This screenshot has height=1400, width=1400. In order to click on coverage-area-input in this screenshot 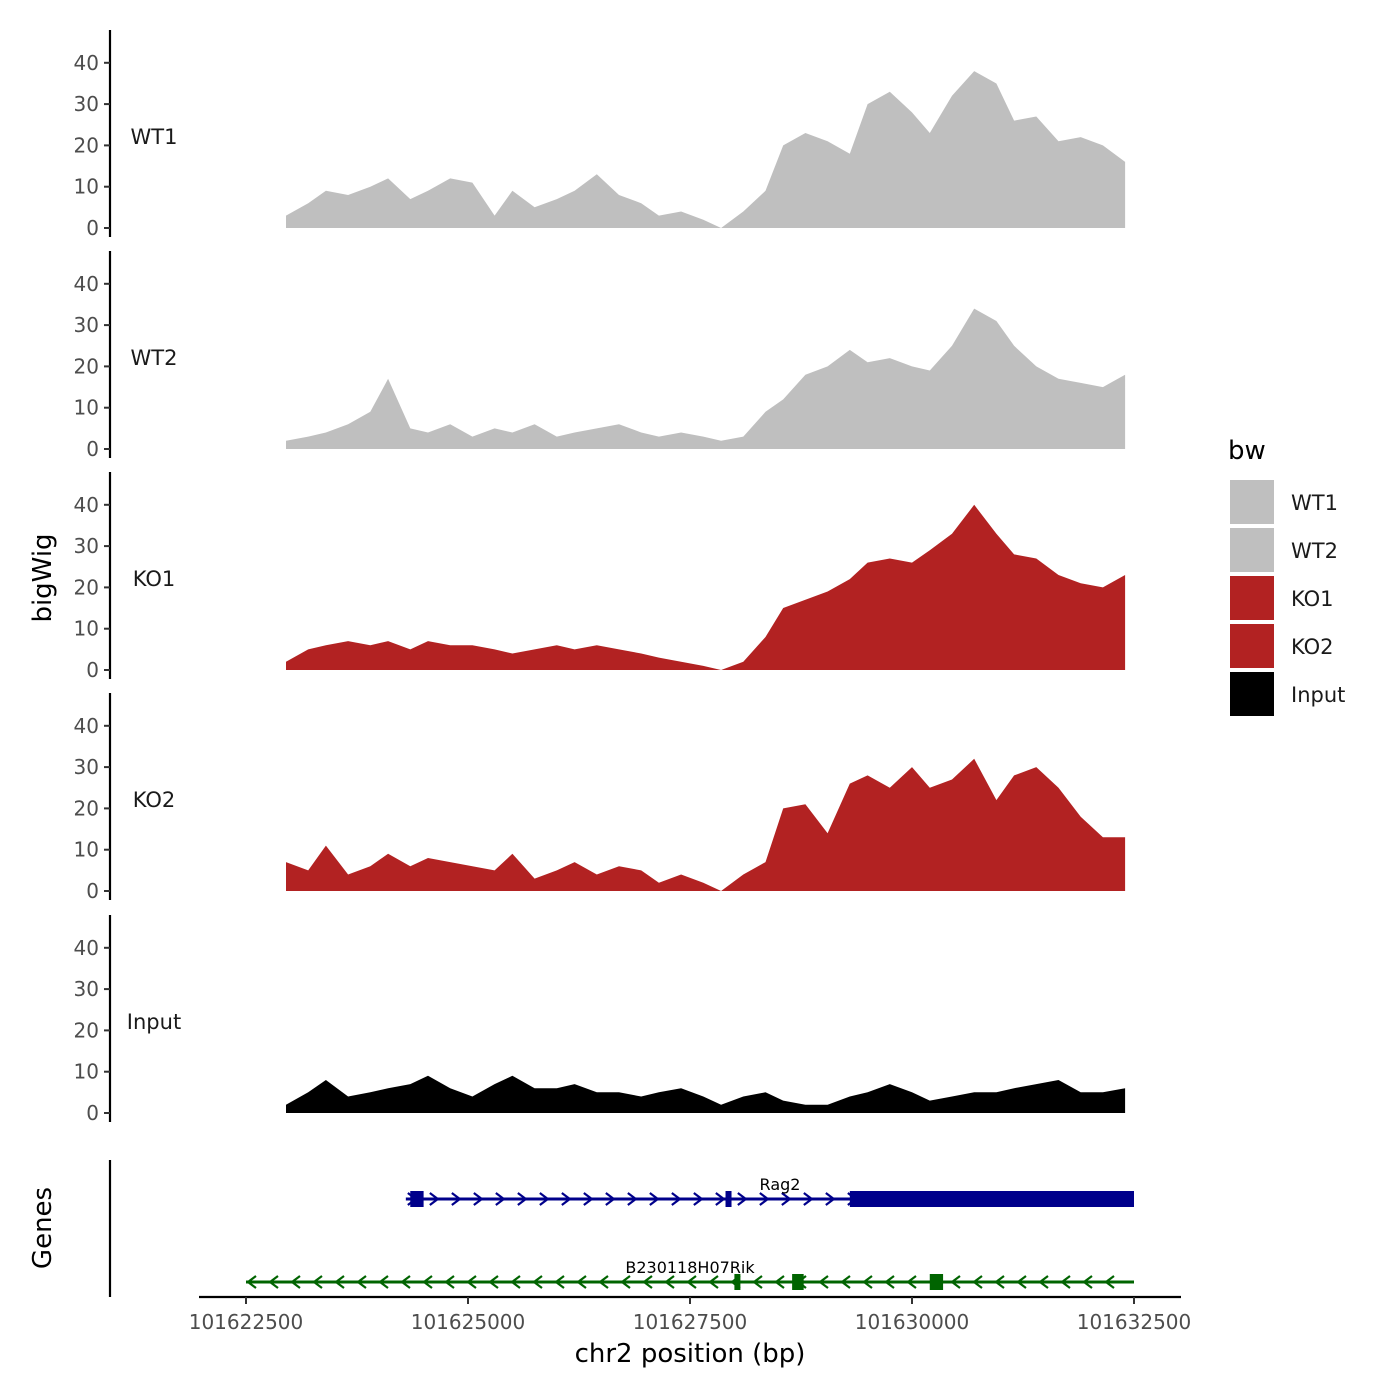, I will do `click(706, 1094)`.